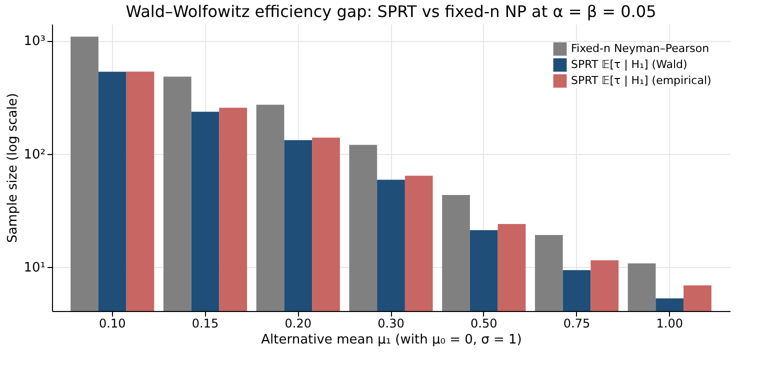 This screenshot has height=385, width=758. Describe the element at coordinates (669, 323) in the screenshot. I see `x-tick-label: 1.00` at that location.